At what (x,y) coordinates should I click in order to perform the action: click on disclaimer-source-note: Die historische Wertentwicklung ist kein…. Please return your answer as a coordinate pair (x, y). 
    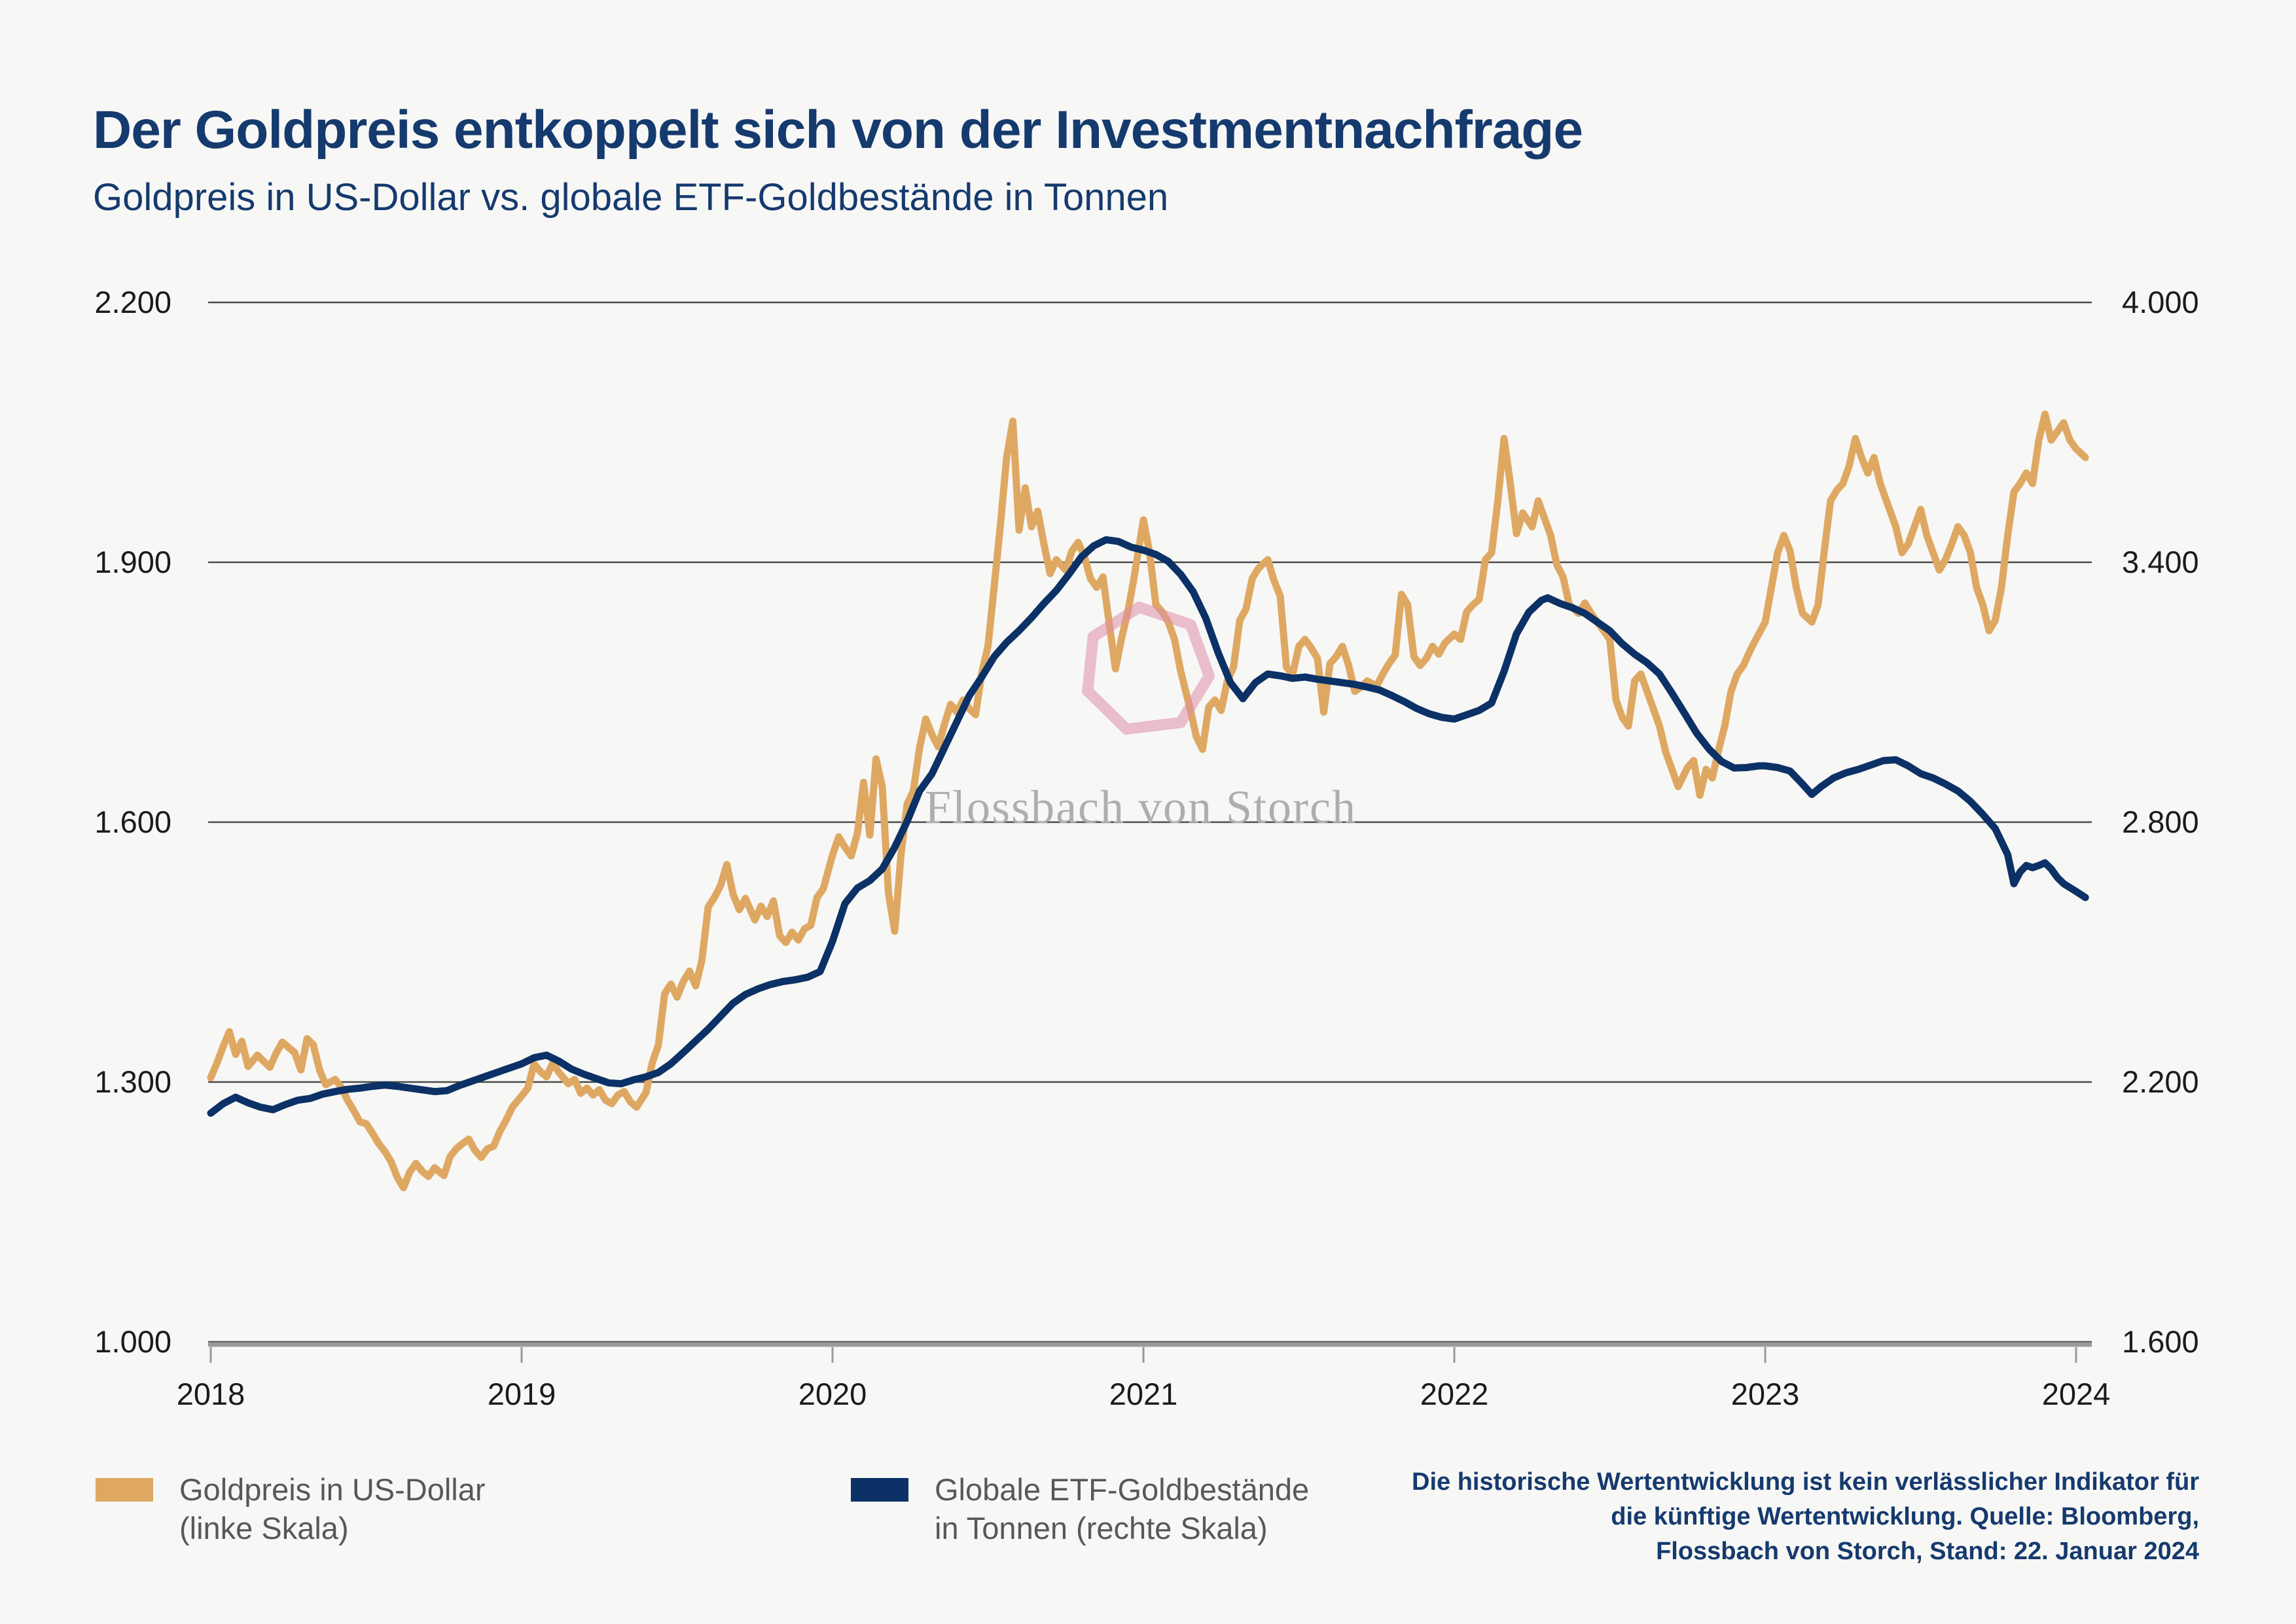
    Looking at the image, I should click on (1805, 1517).